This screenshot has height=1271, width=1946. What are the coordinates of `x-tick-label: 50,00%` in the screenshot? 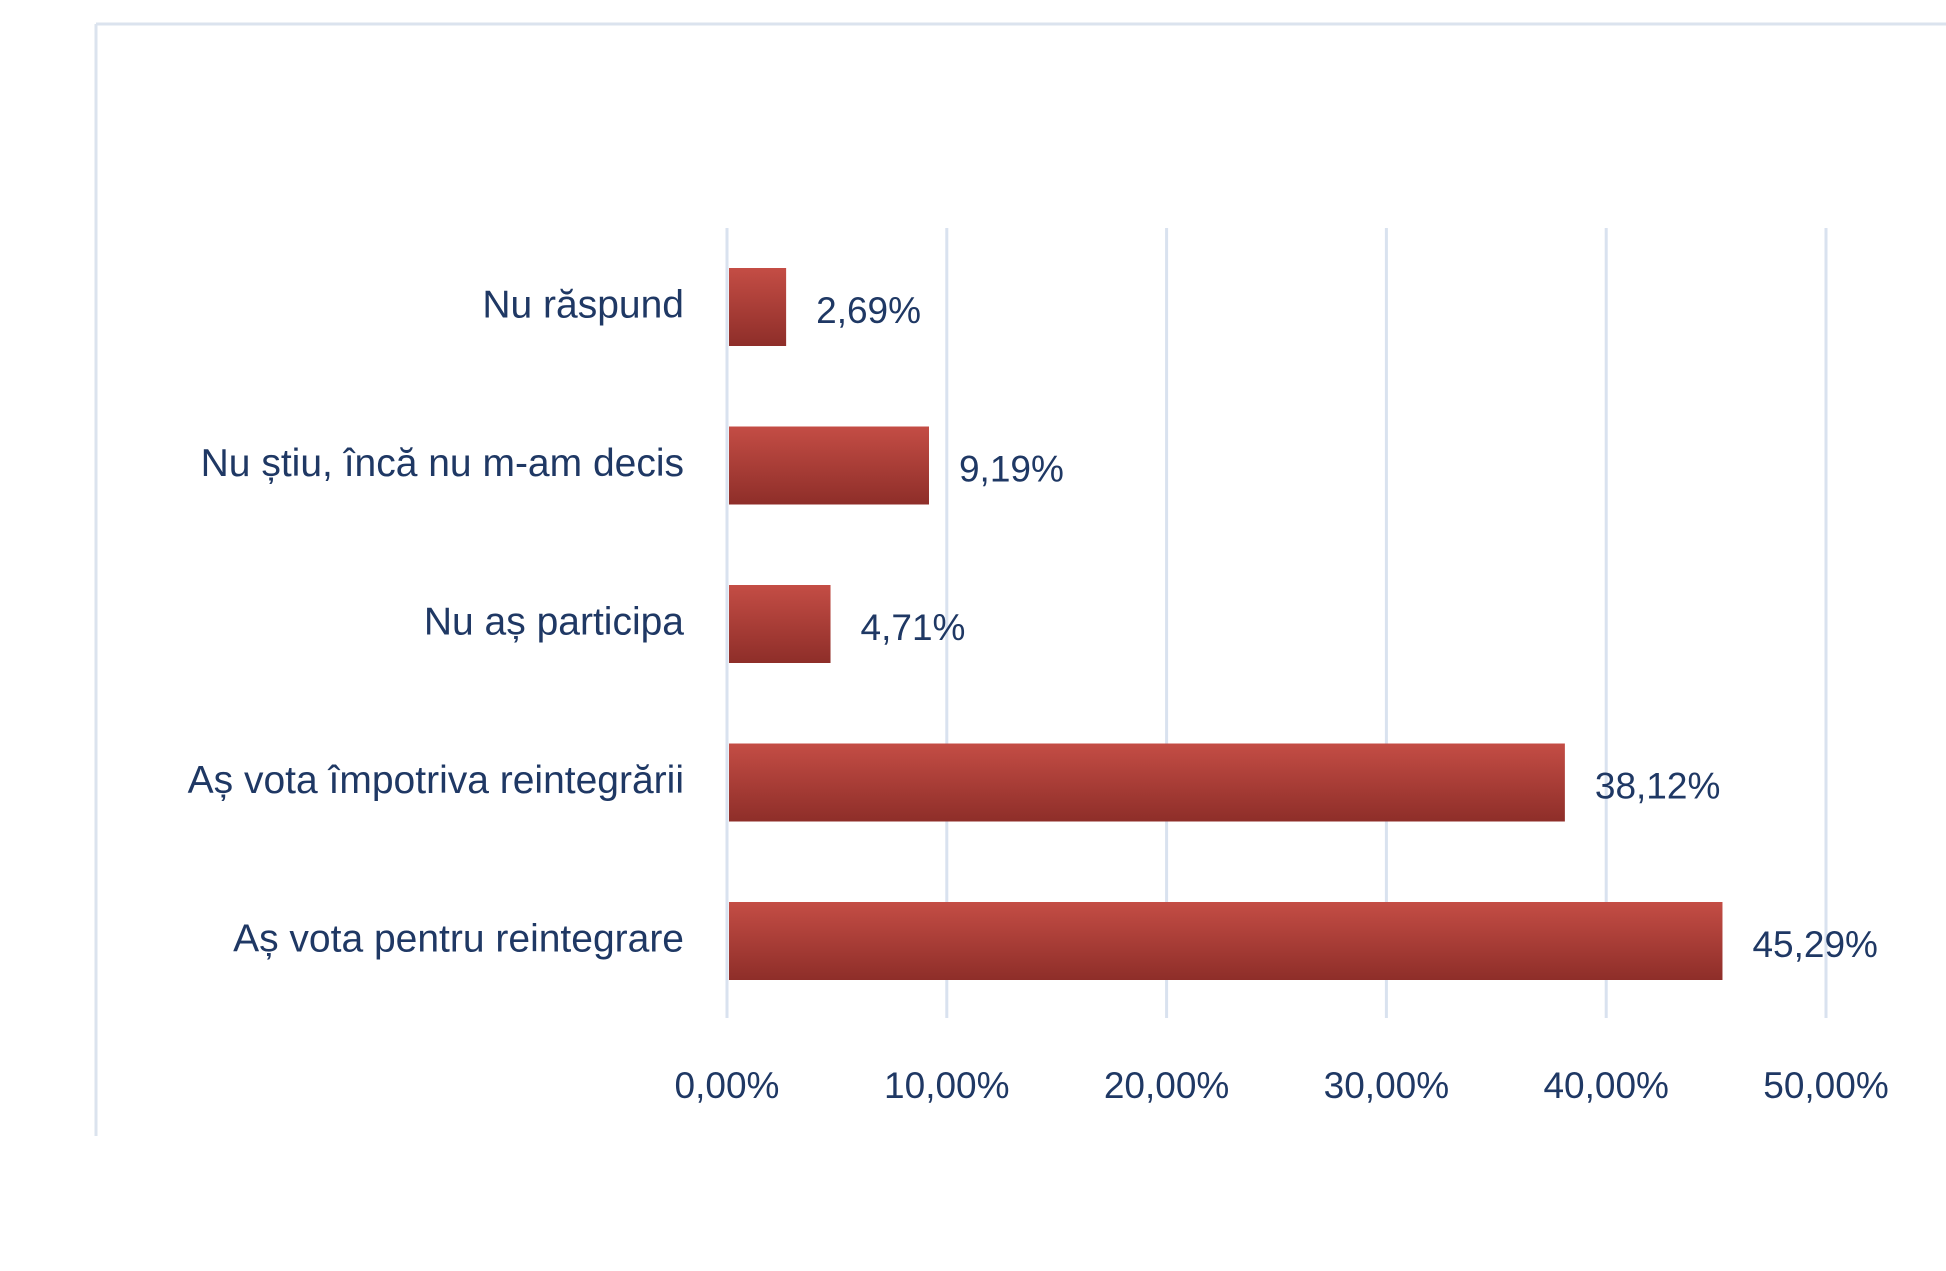 It's located at (1826, 1085).